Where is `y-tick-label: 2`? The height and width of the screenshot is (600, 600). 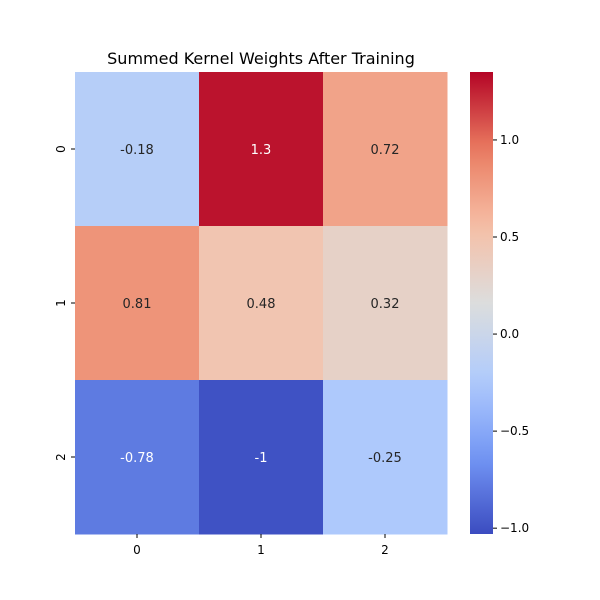 y-tick-label: 2 is located at coordinates (61, 457).